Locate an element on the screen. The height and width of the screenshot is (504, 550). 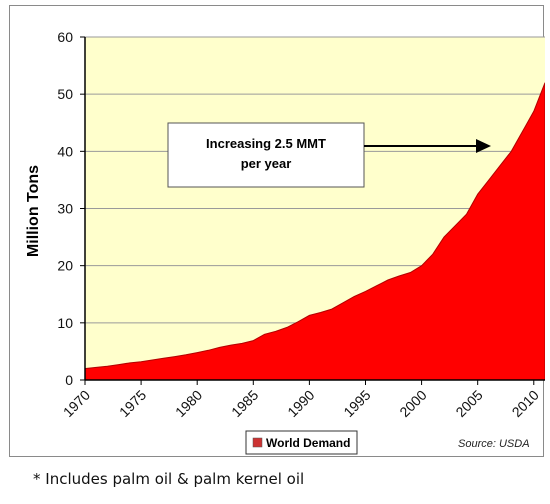
legend-label: World Demand is located at coordinates (308, 443).